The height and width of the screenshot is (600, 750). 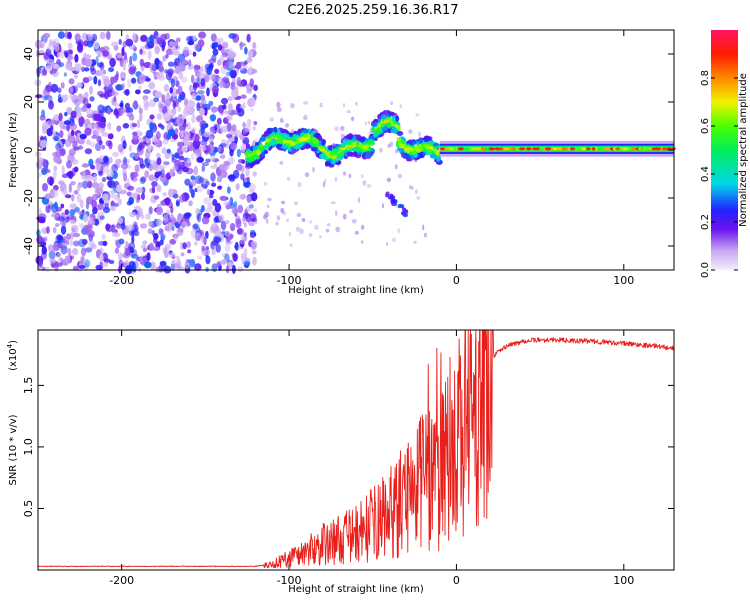 I want to click on snr-scale-suffix: ), so click(x=13, y=342).